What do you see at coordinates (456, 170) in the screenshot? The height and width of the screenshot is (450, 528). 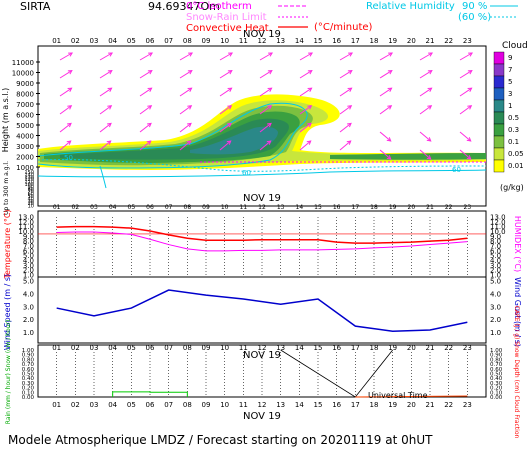 I see `contour-label-60b: 60` at bounding box center [456, 170].